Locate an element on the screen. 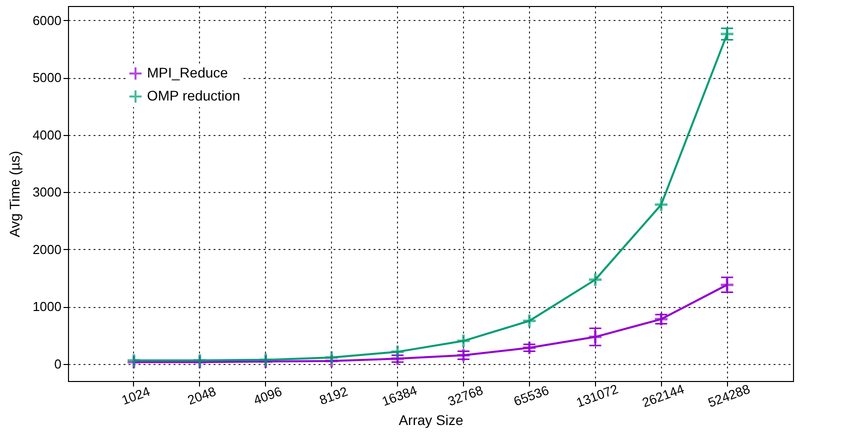 The width and height of the screenshot is (850, 448). x-tick-label: 131072 is located at coordinates (597, 395).